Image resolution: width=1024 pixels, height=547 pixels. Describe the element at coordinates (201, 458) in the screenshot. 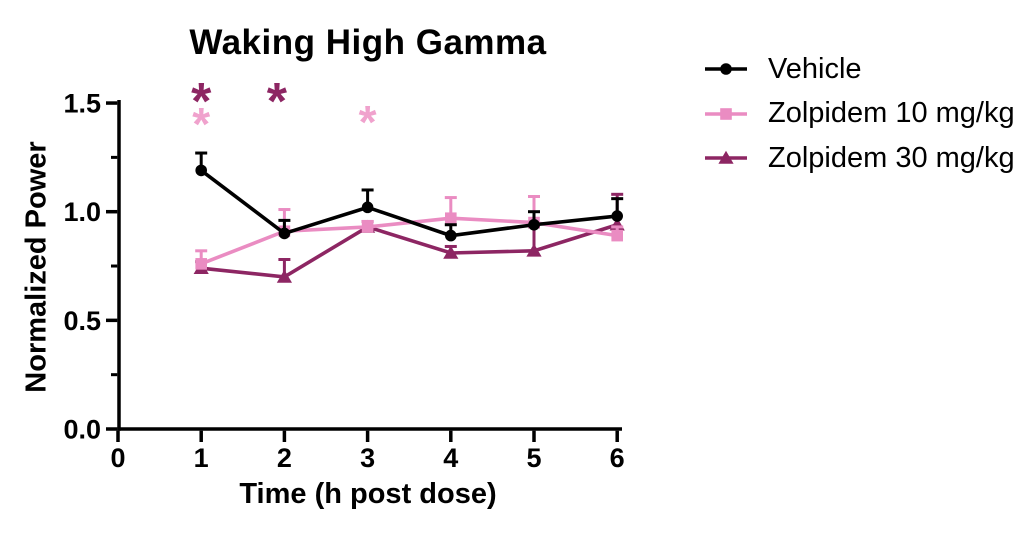

I see `x-tick-label: 1` at that location.